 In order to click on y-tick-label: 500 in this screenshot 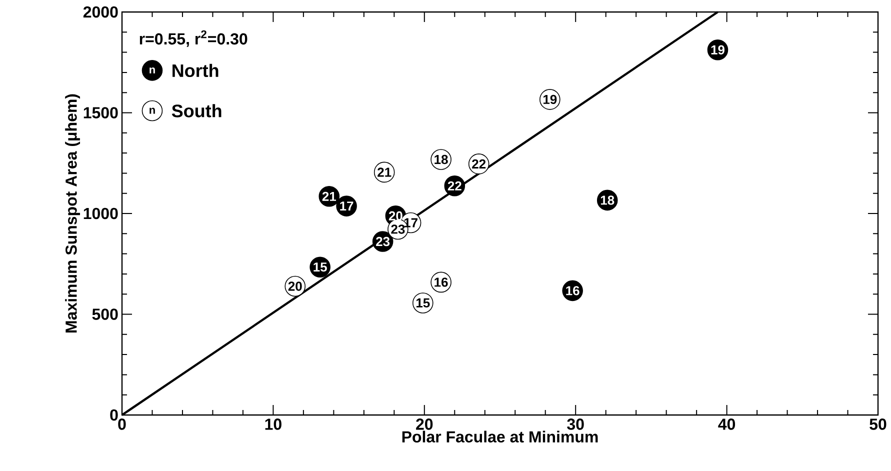, I will do `click(105, 314)`.